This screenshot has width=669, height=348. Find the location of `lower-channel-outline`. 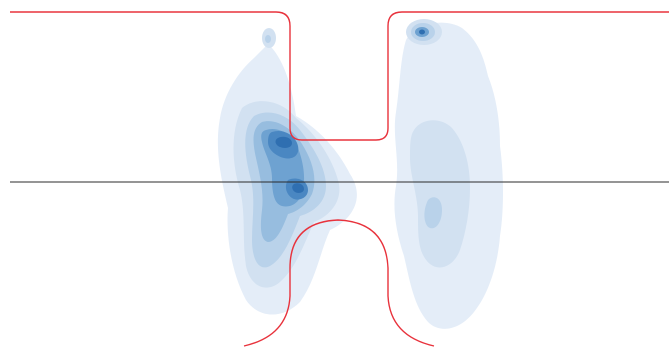

lower-channel-outline is located at coordinates (339, 283).